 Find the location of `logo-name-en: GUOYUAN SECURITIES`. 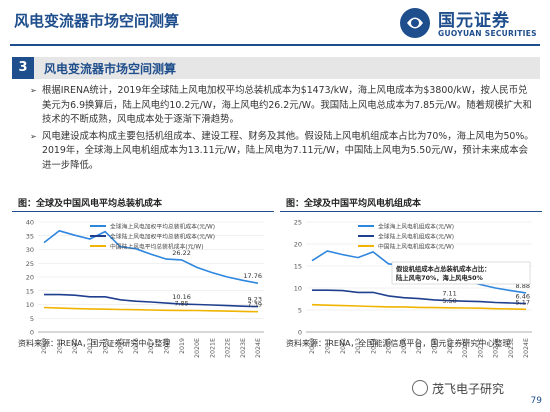

logo-name-en: GUOYUAN SECURITIES is located at coordinates (487, 33).